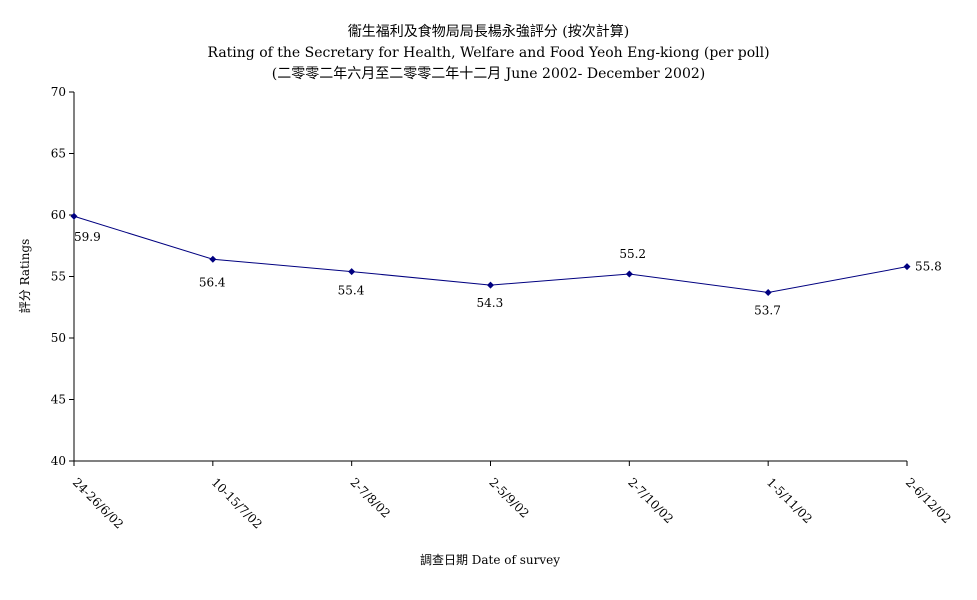  I want to click on data-label: 55.8, so click(928, 267).